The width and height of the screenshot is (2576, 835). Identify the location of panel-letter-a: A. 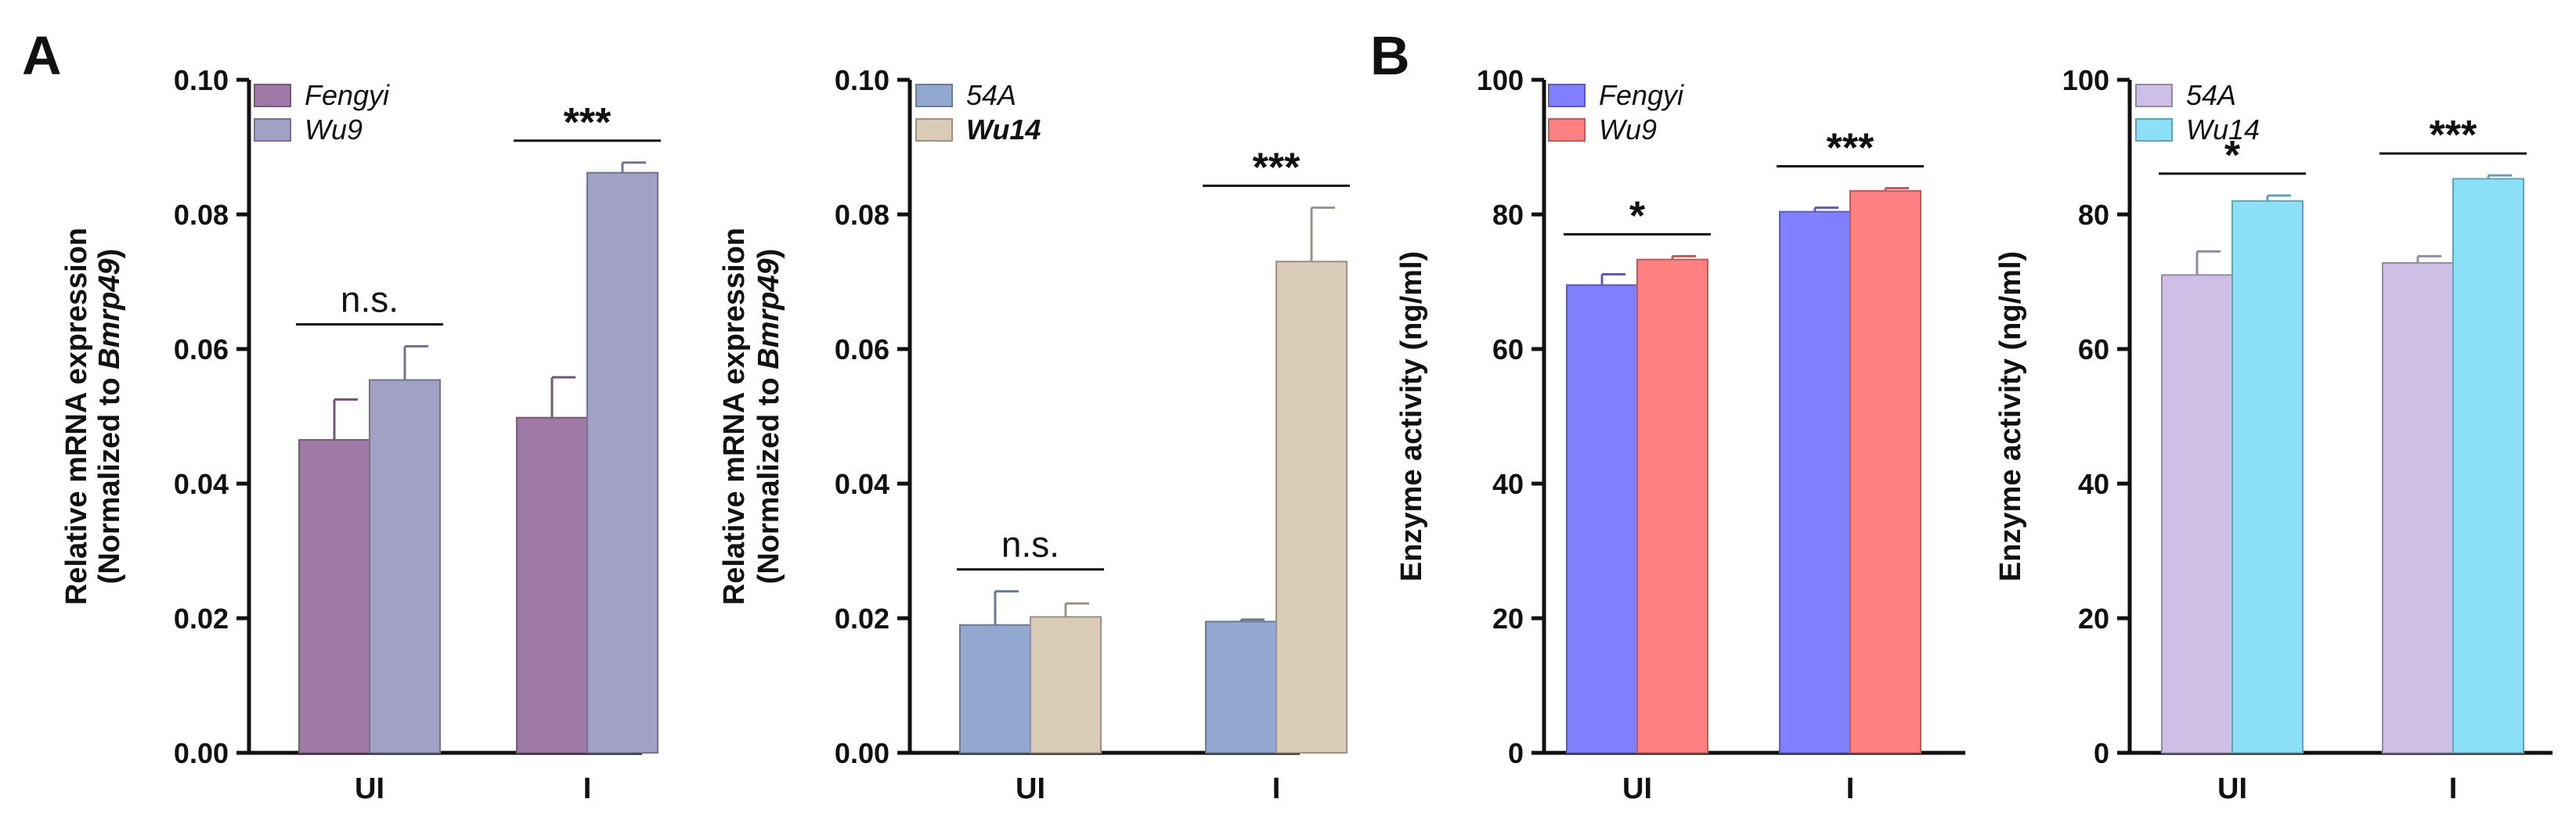
(42, 55).